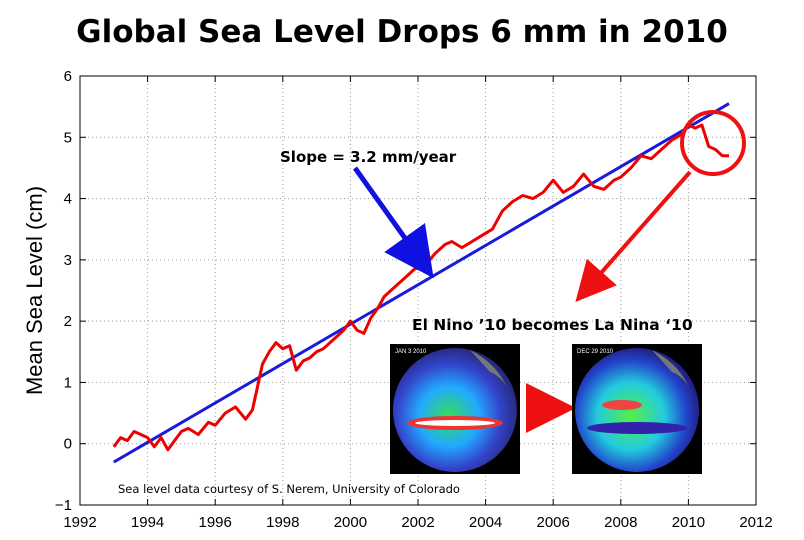 The height and width of the screenshot is (540, 804). What do you see at coordinates (68, 76) in the screenshot?
I see `y-tick-label: 6` at bounding box center [68, 76].